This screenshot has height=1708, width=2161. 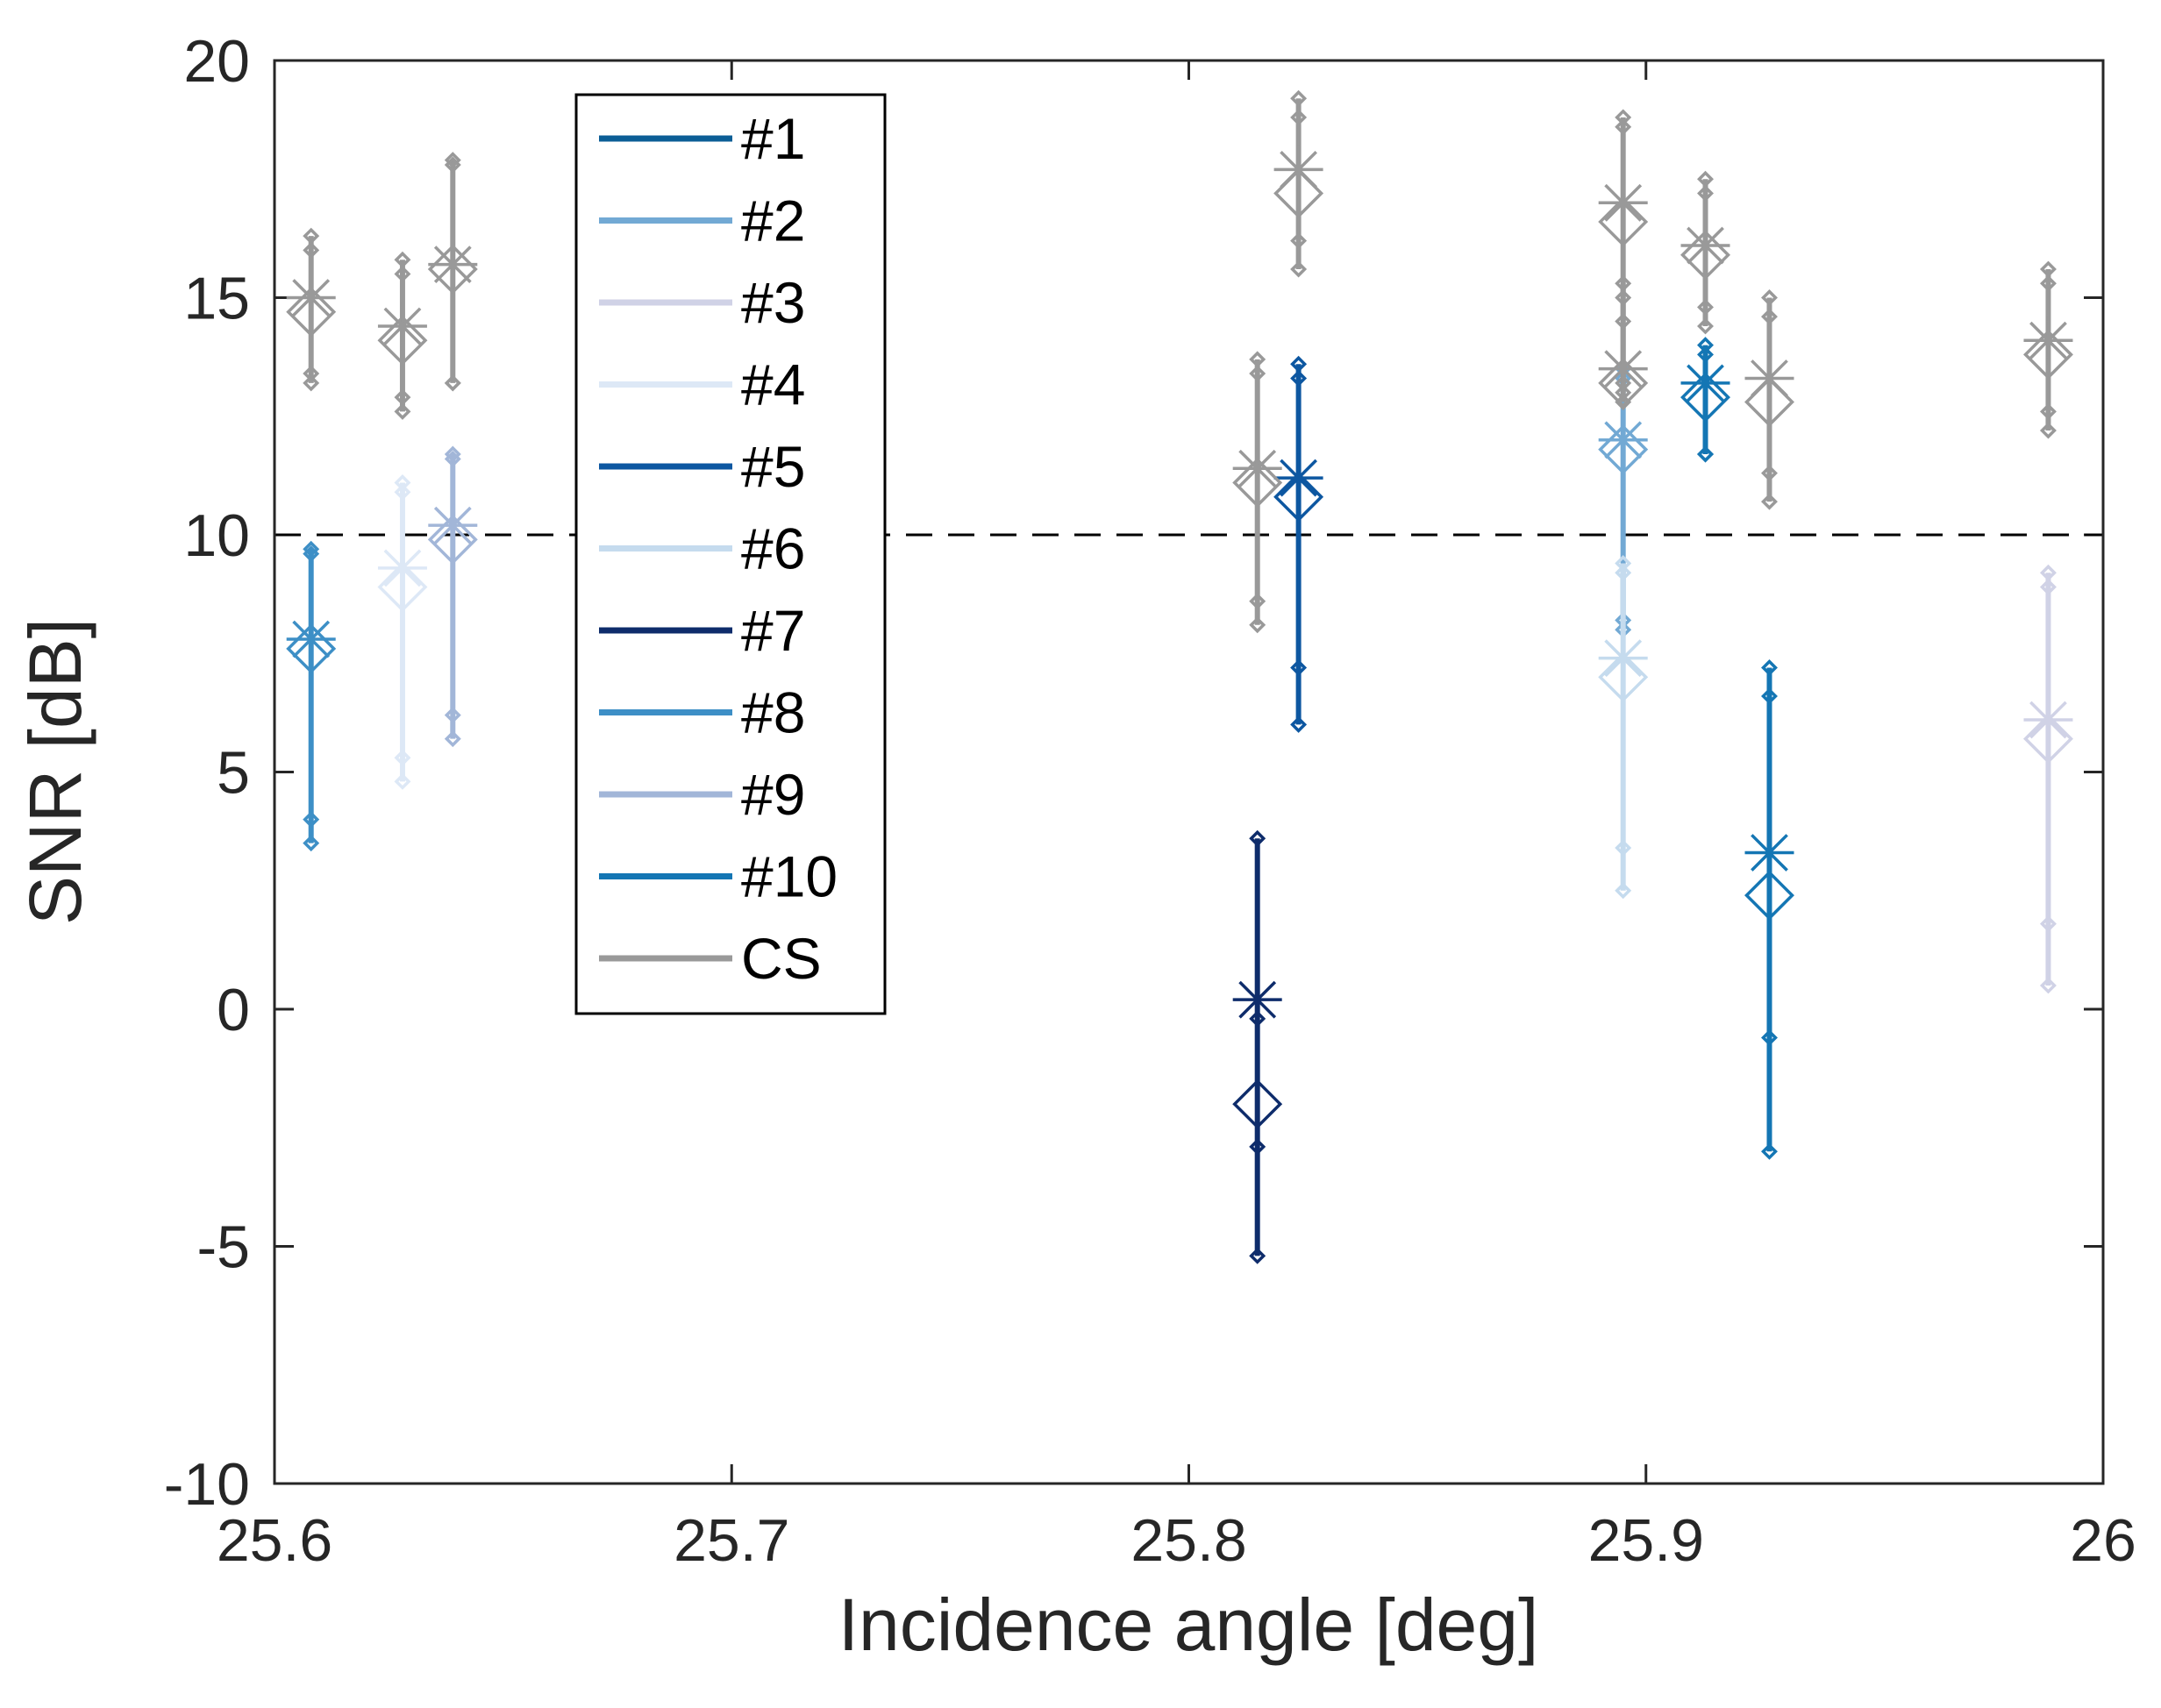 I want to click on y-tick-label: -10, so click(x=207, y=1484).